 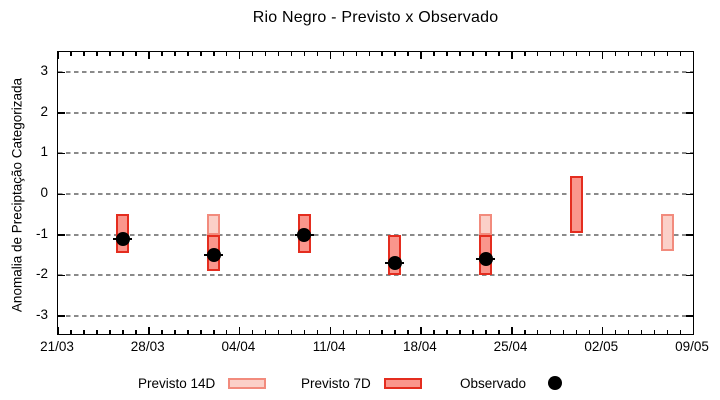 What do you see at coordinates (402, 383) in the screenshot?
I see `previsto-7d-swatch-icon` at bounding box center [402, 383].